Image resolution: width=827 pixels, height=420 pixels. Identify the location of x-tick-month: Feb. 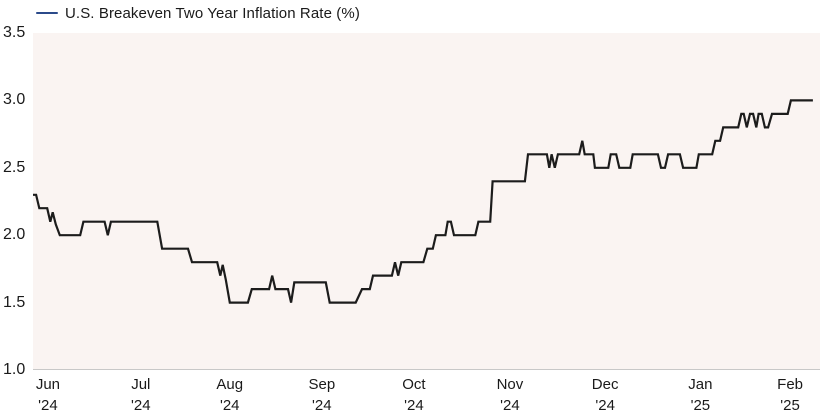
(790, 384).